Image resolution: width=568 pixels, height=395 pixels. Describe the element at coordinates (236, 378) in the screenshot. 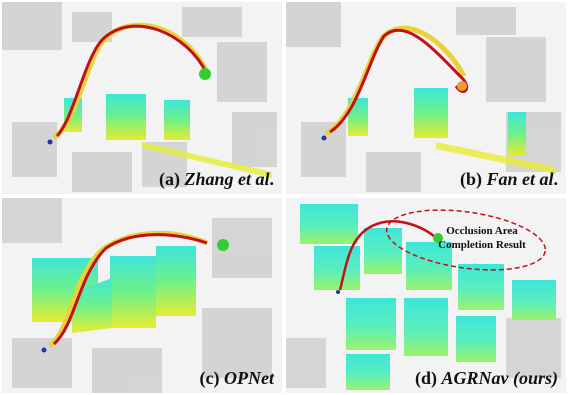

I see `caption-c: (c) OPNet` at that location.